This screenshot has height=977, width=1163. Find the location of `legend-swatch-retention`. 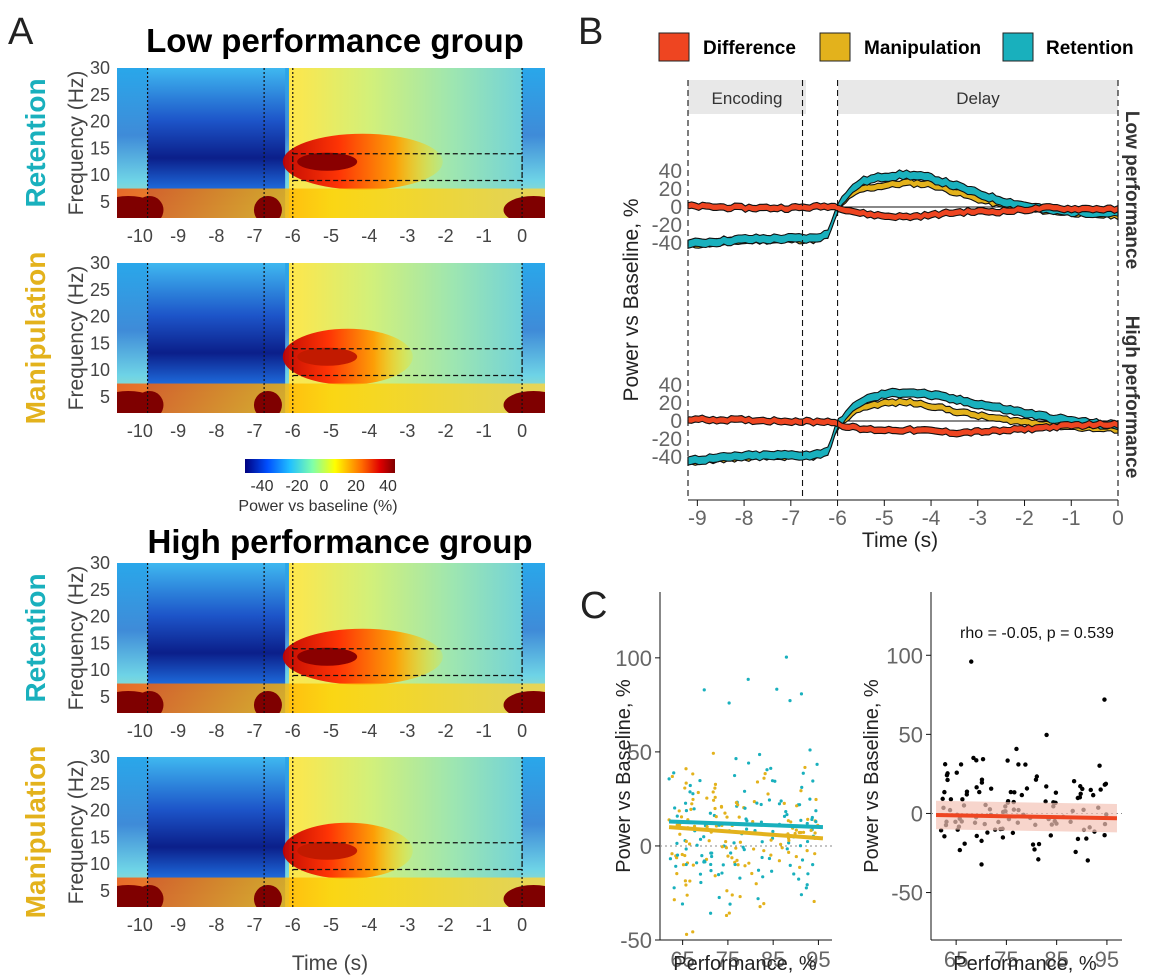

legend-swatch-retention is located at coordinates (1018, 47).